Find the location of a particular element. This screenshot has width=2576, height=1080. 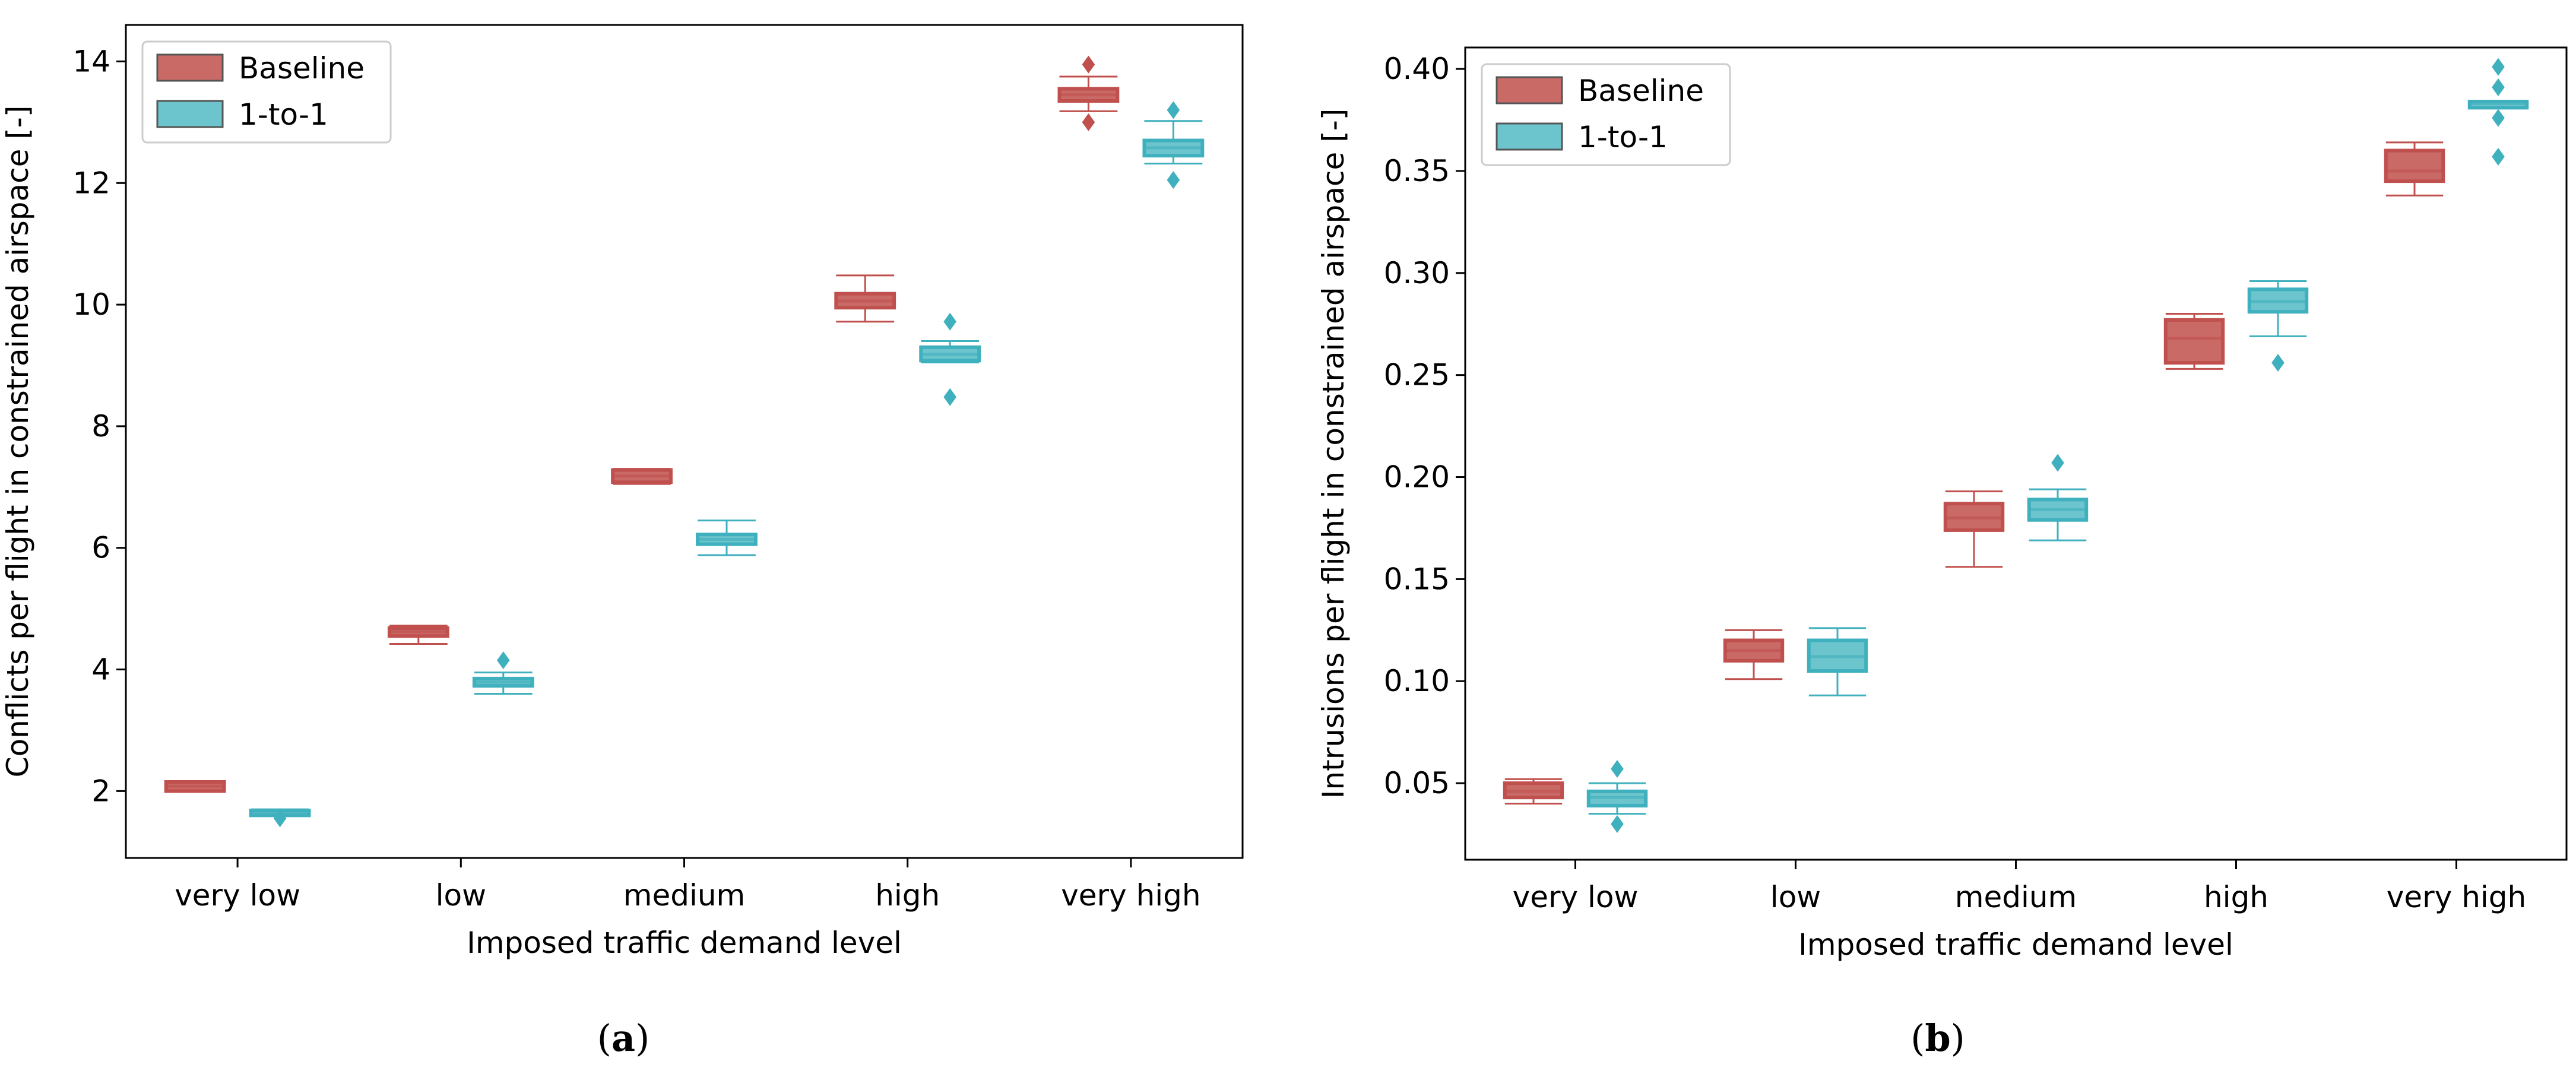

panel-b-ytick-label: 0.35 is located at coordinates (1417, 171).